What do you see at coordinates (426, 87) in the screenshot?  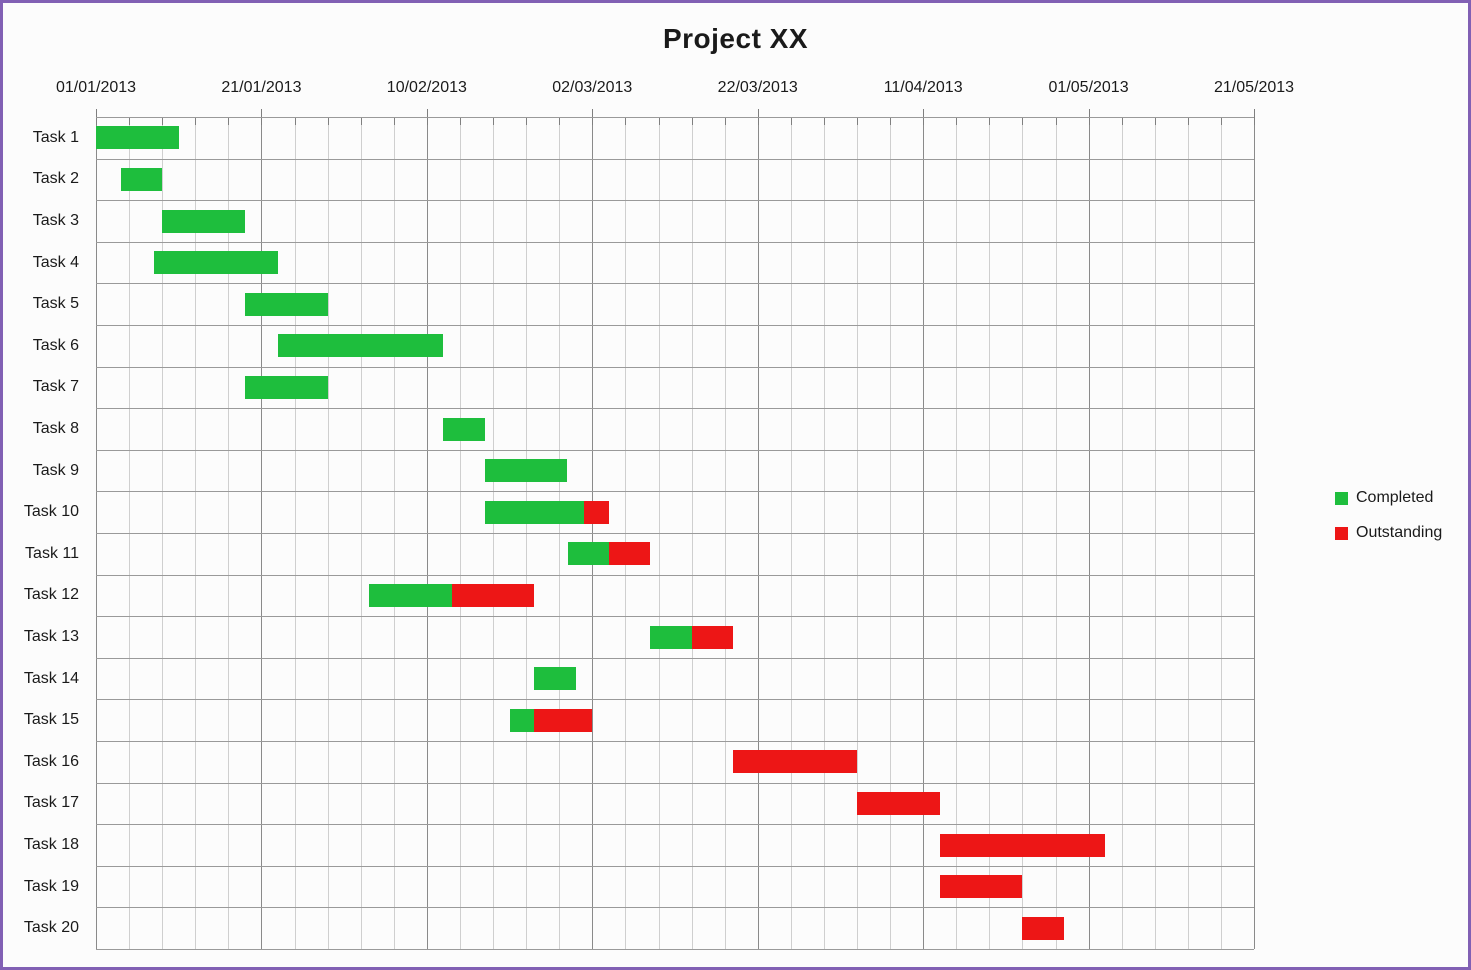 I see `x-axis-label: 10/02/2013` at bounding box center [426, 87].